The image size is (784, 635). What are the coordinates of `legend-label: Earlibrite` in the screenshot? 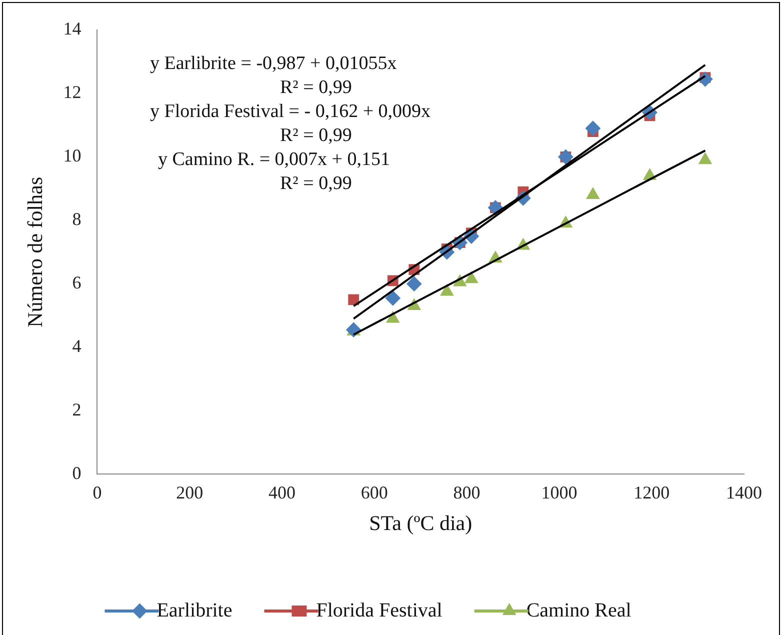 It's located at (194, 610).